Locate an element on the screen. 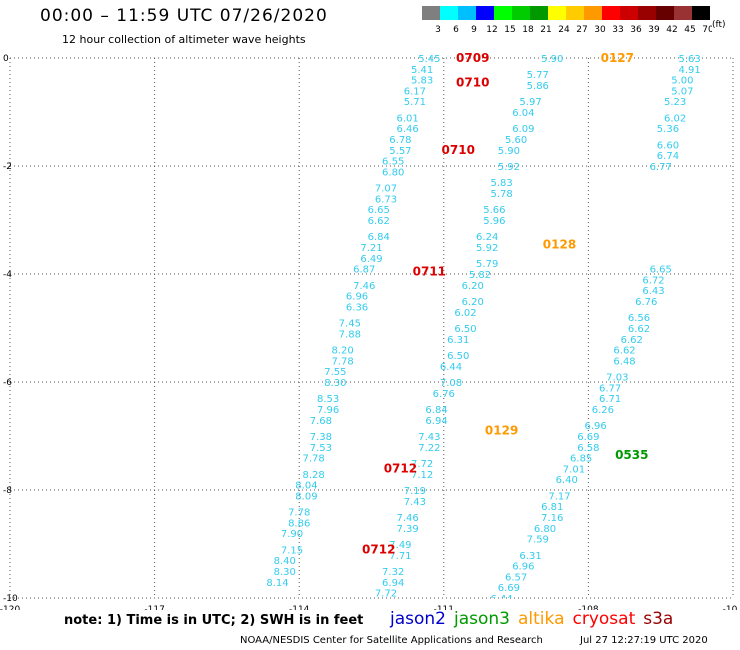  colorbar-label: 9 is located at coordinates (474, 30).